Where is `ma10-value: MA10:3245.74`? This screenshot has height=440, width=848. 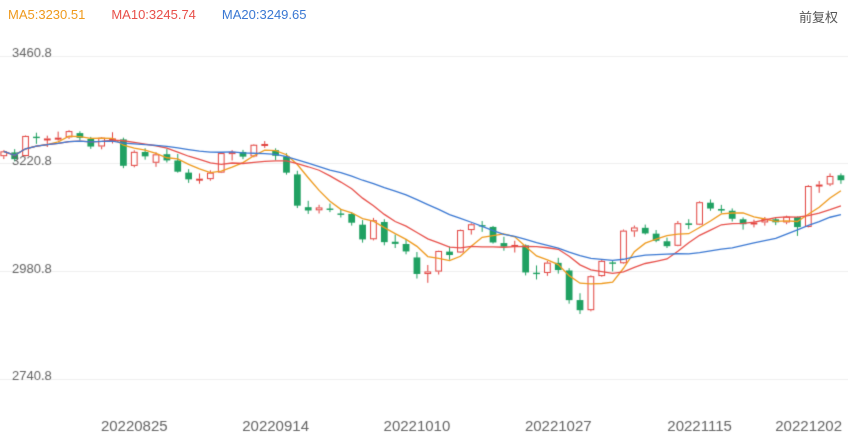 ma10-value: MA10:3245.74 is located at coordinates (153, 14).